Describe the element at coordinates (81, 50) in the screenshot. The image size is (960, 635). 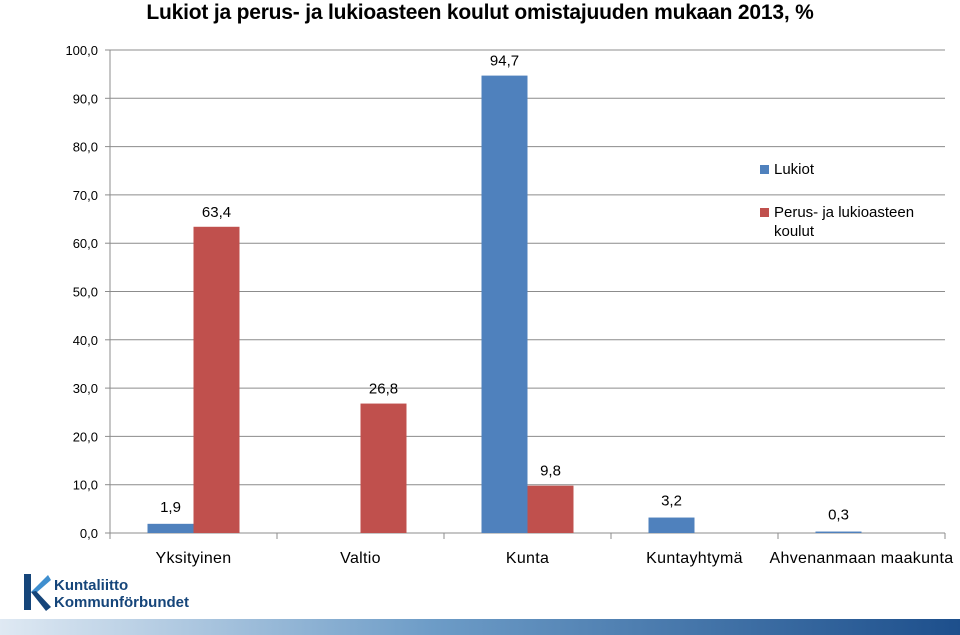
I see `y-tick-label: 100,0` at that location.